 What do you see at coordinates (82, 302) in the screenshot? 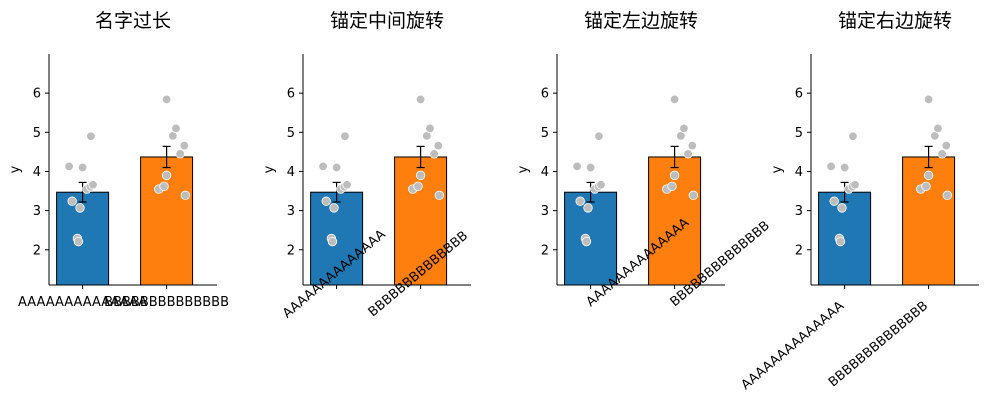
I see `x-tick-label: AAAAAAAAAAAAAA` at bounding box center [82, 302].